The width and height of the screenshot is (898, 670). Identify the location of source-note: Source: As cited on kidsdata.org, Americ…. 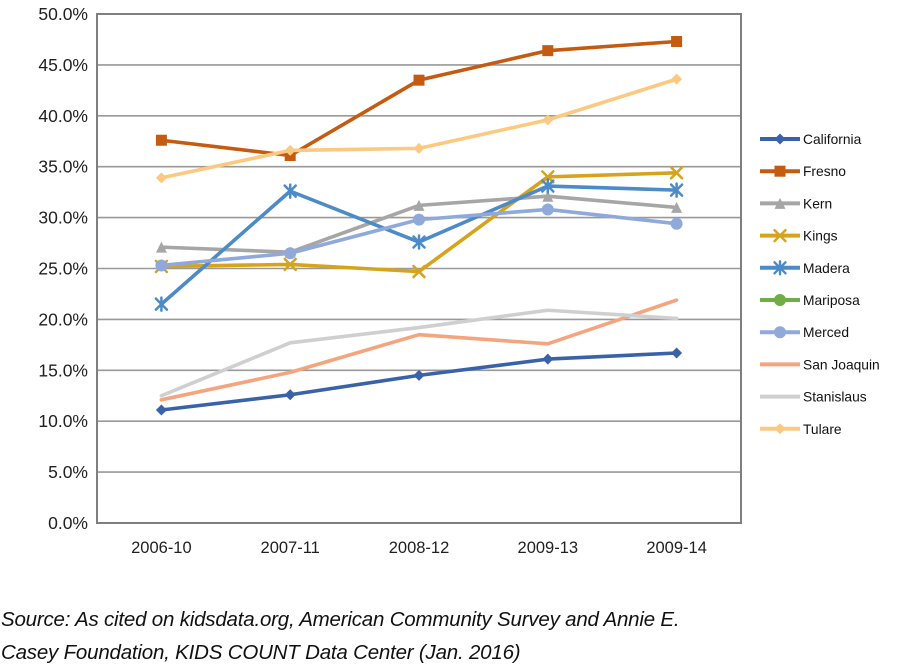
(441, 636).